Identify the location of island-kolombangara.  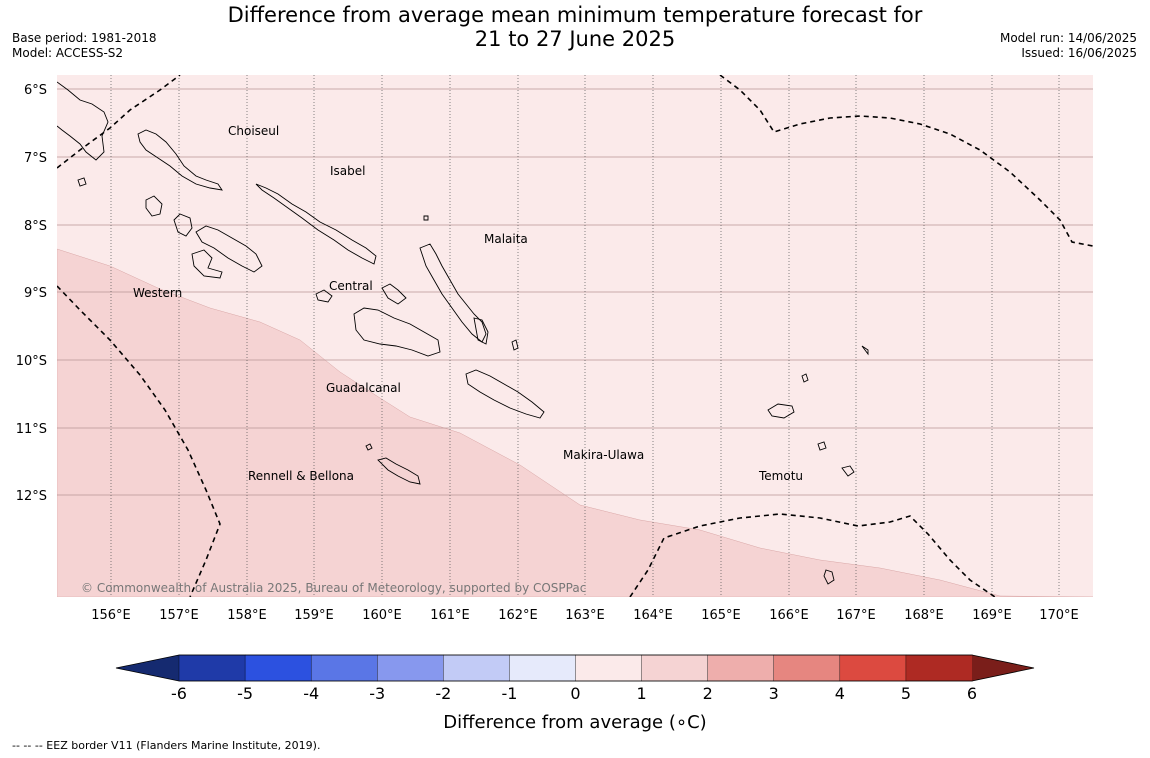
(207, 264).